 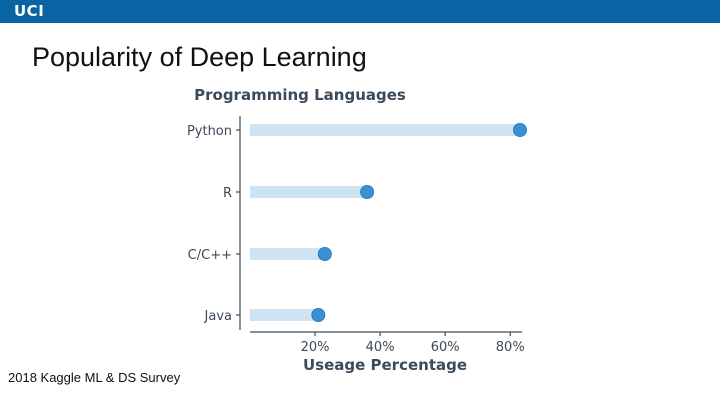 I want to click on x-tick-label: 60%, so click(x=445, y=347).